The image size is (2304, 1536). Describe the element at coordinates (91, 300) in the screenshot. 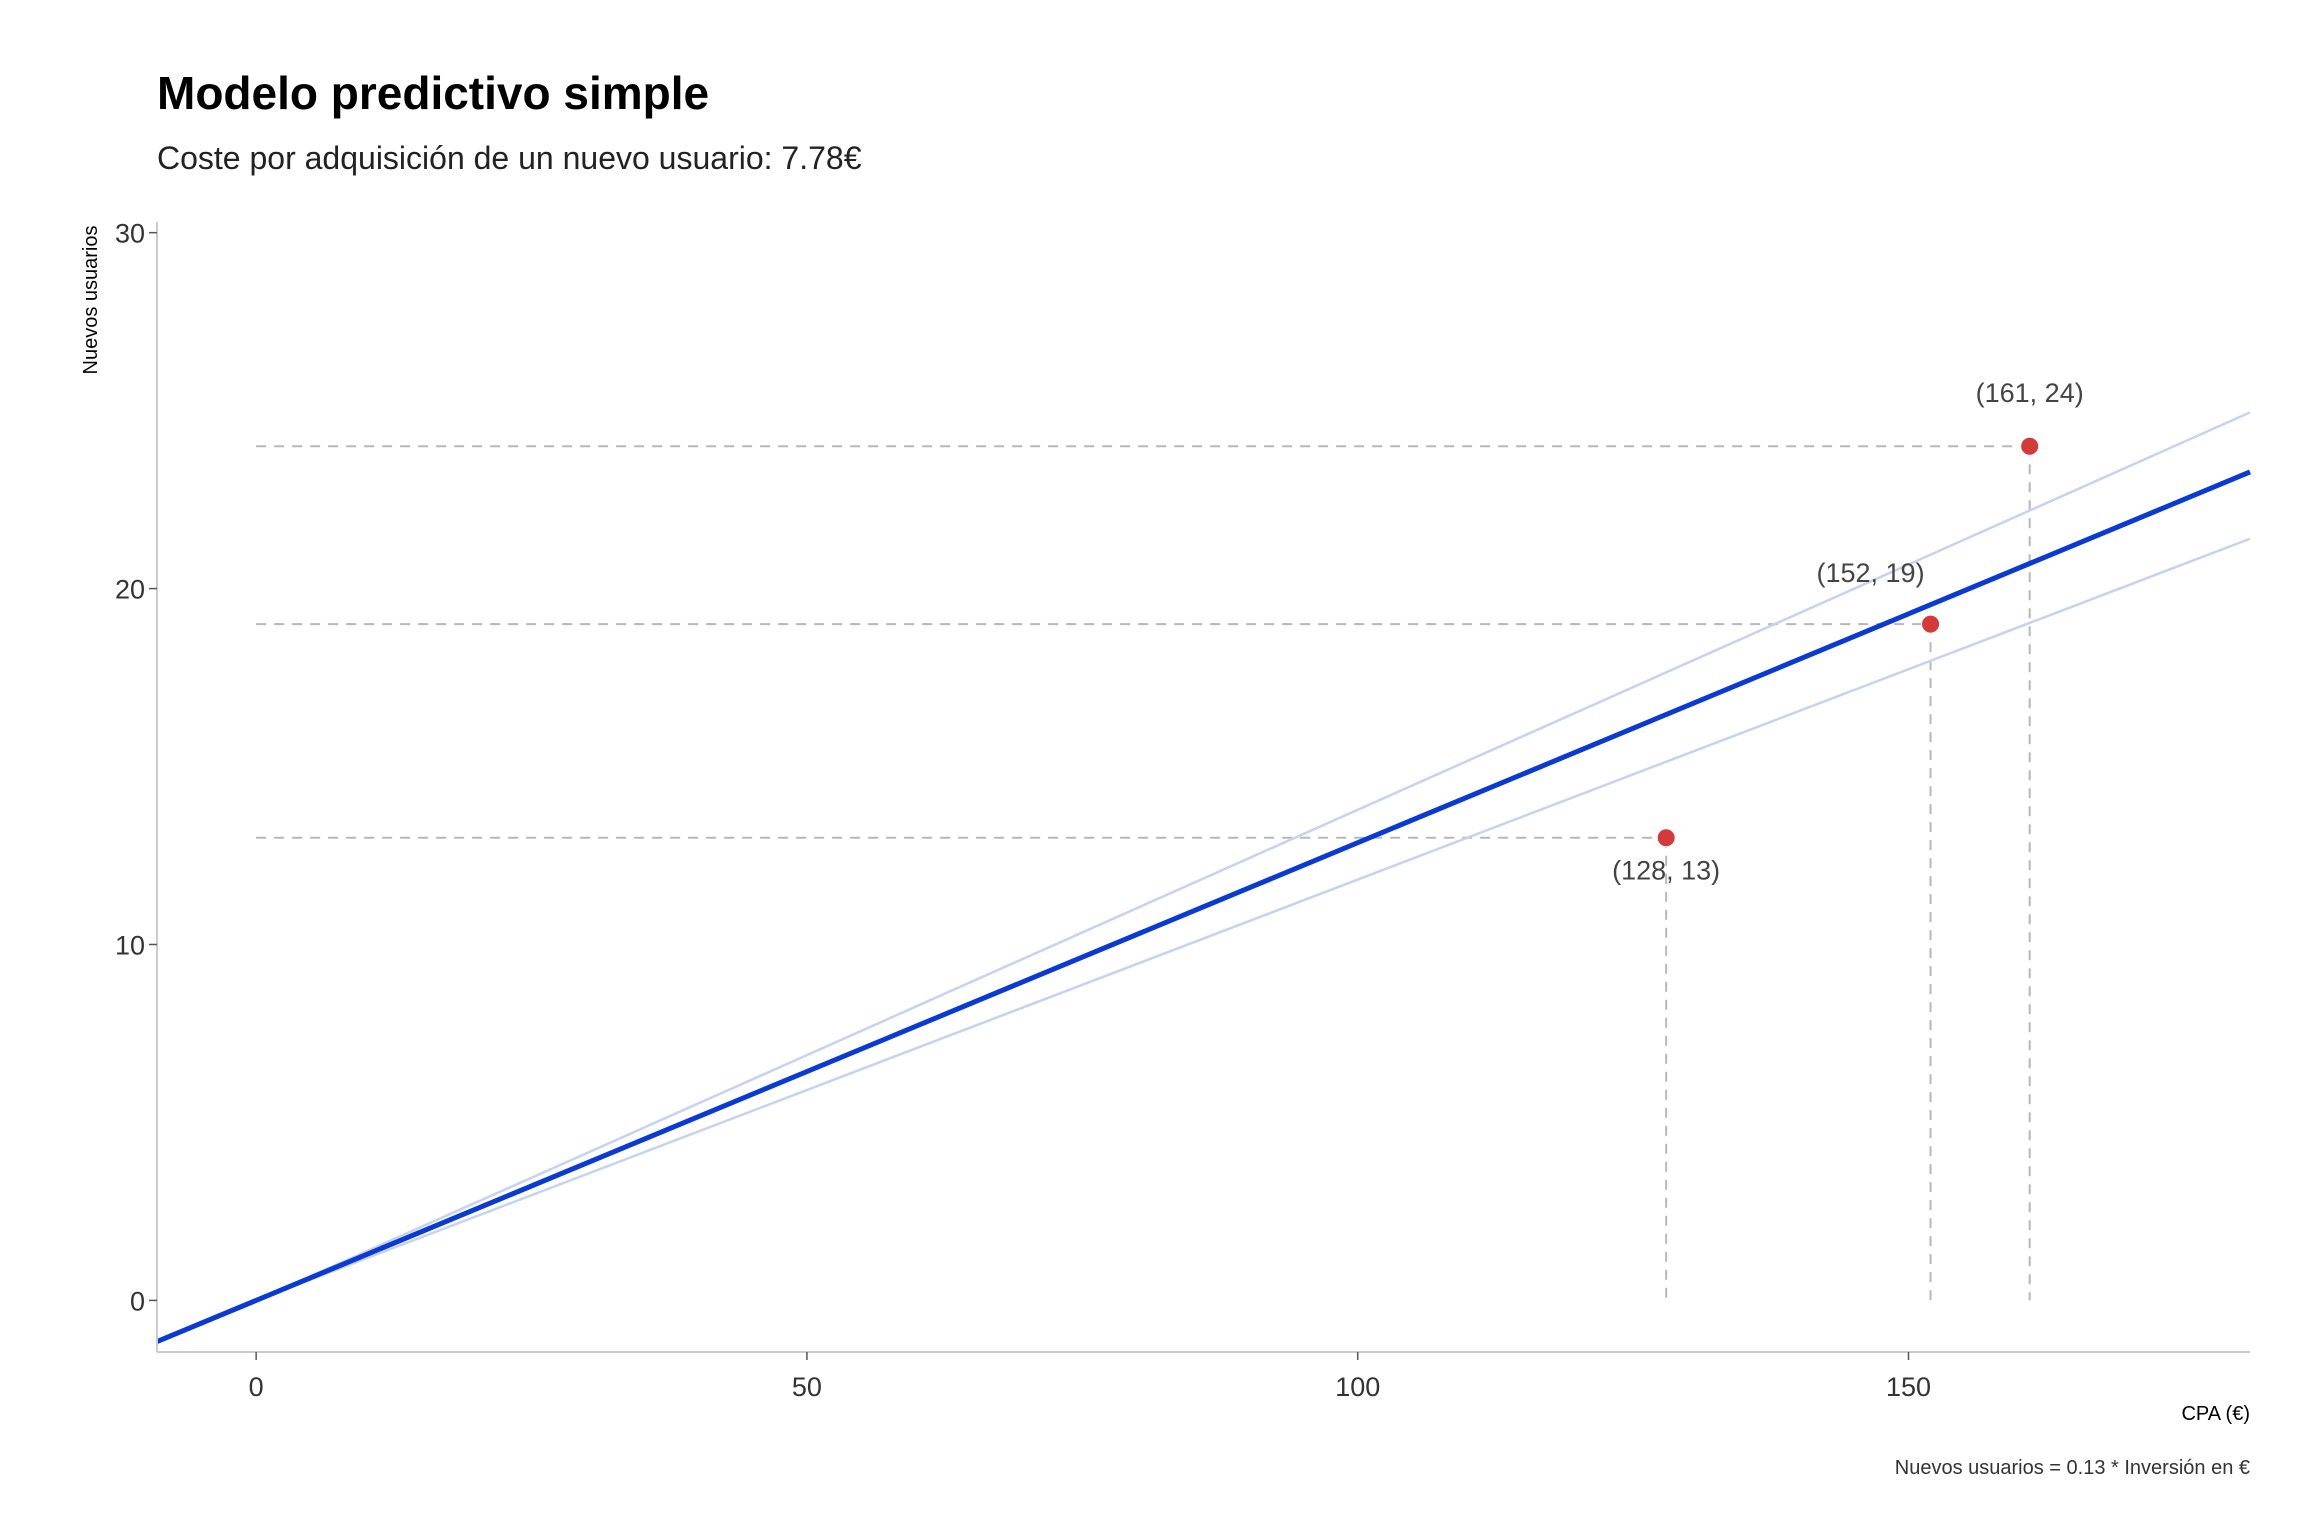

I see `y-axis-title: Nuevos usuarios` at that location.